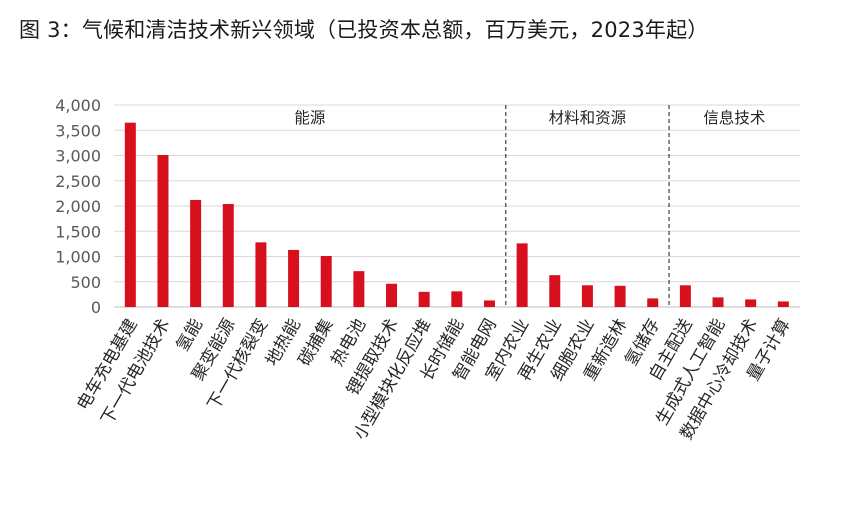 The image size is (845, 522). I want to click on group-labels: 能源 材料和资源 信息技术, so click(529, 118).